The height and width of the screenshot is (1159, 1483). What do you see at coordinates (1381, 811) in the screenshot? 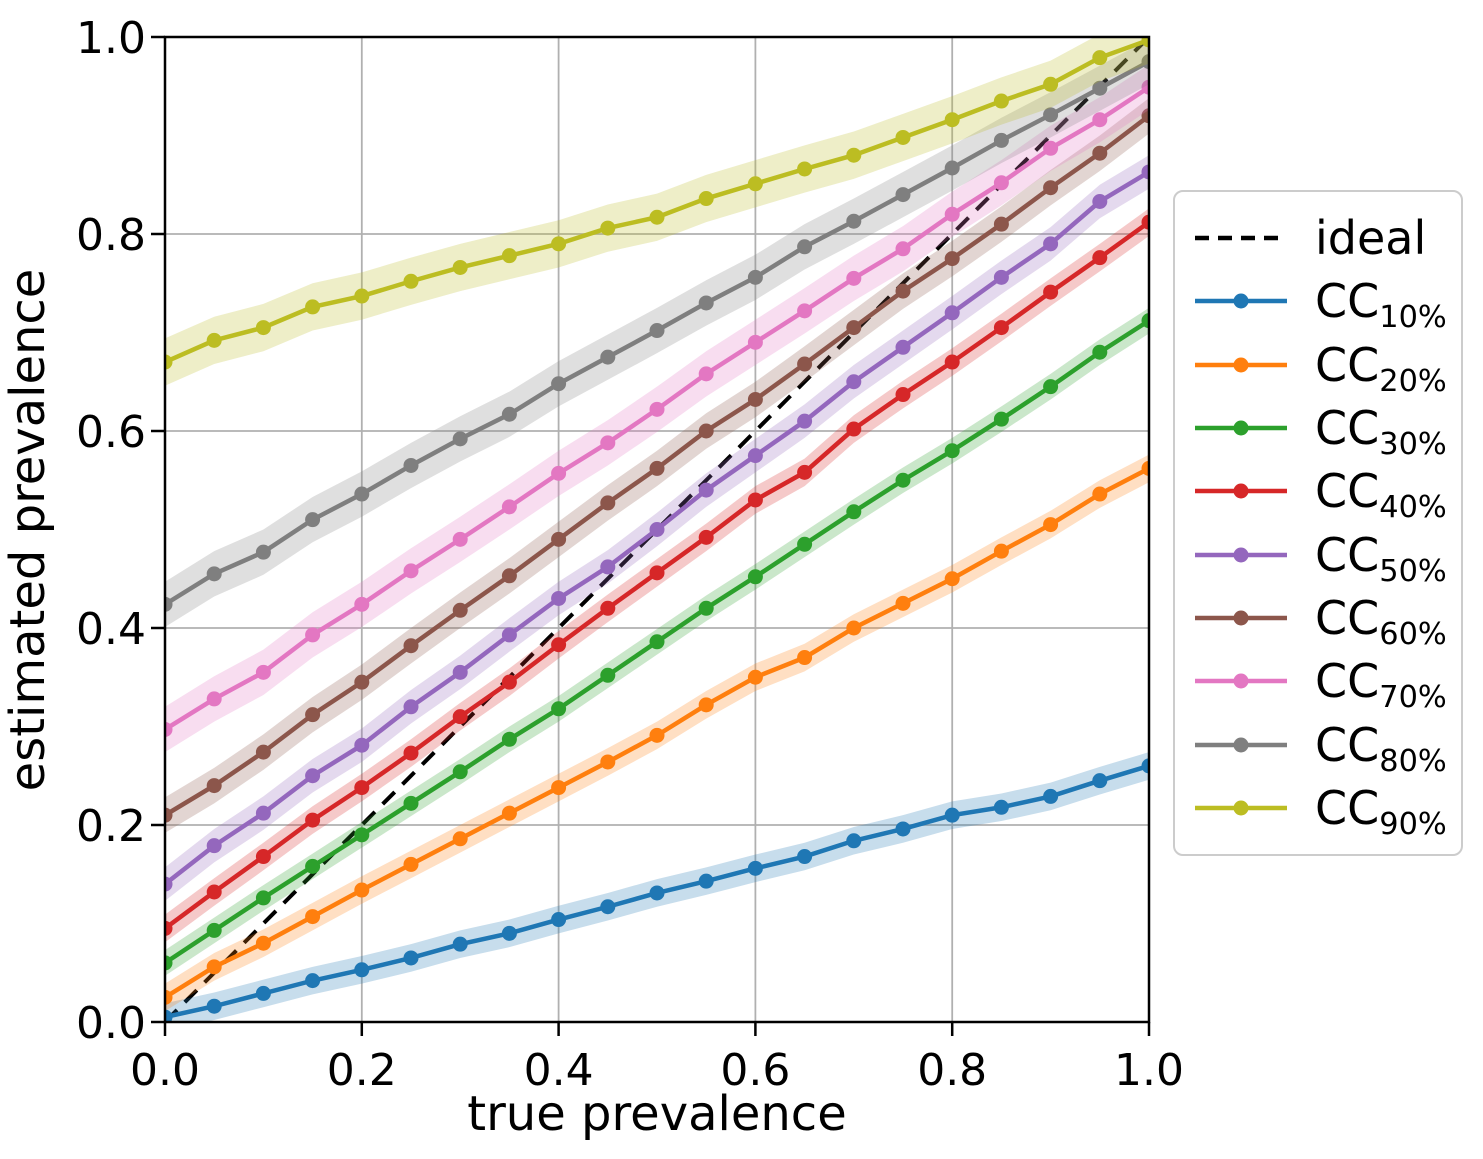
I see `legend-label-CC90%: CC90%` at bounding box center [1381, 811].